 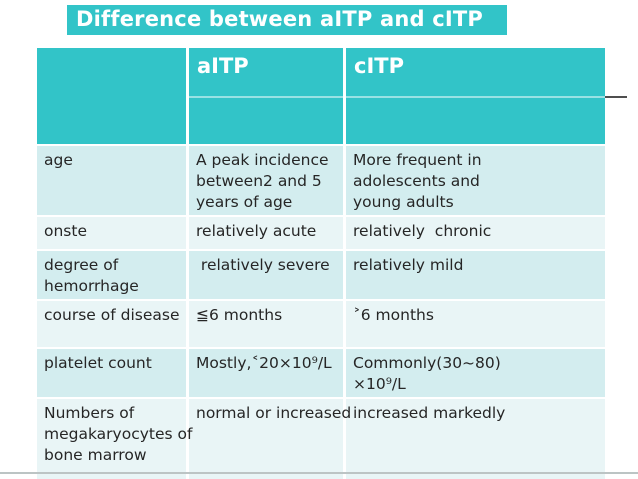 I want to click on row-label-cell: onste, so click(x=111, y=232).